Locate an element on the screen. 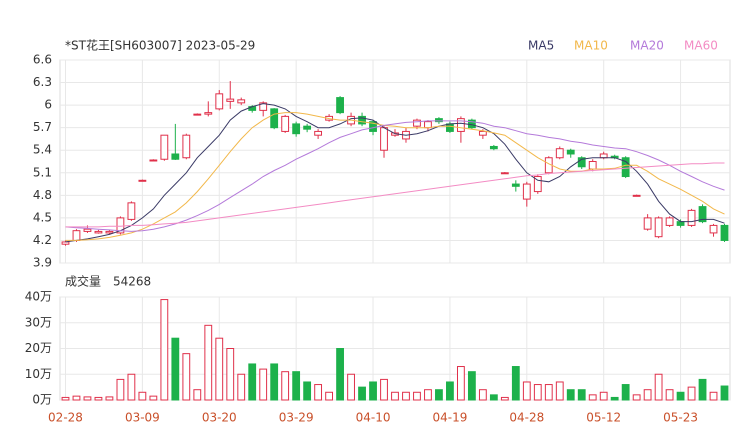 This screenshot has height=440, width=740. volume-latest: 54268 is located at coordinates (132, 282).